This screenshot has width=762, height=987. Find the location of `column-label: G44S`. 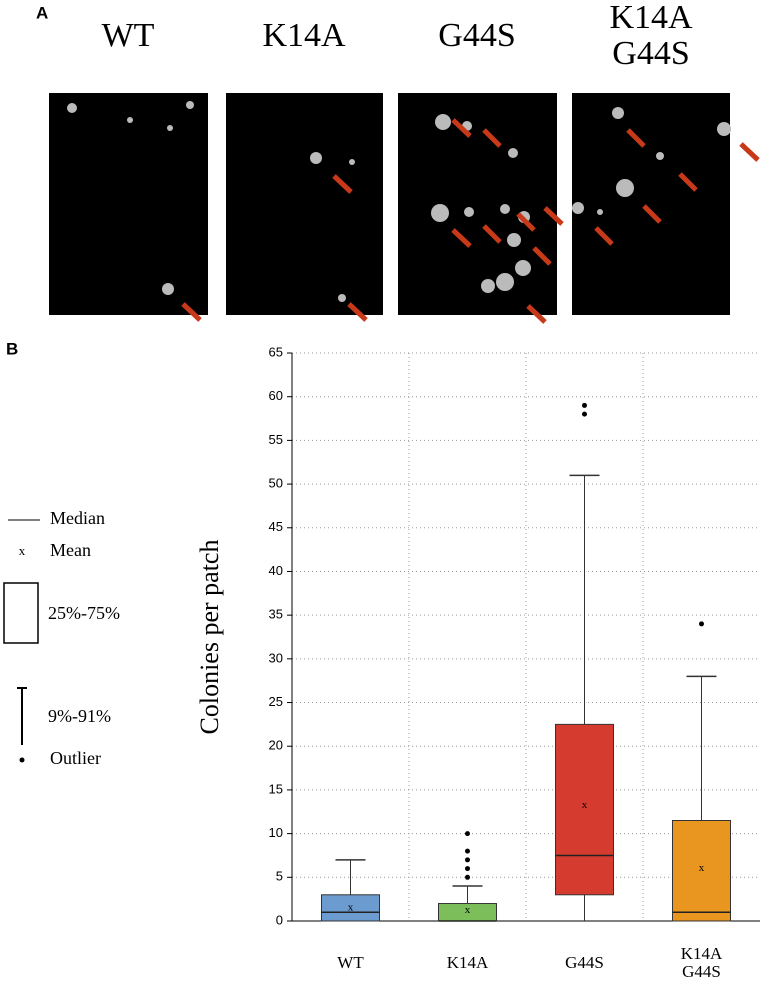

column-label: G44S is located at coordinates (476, 35).